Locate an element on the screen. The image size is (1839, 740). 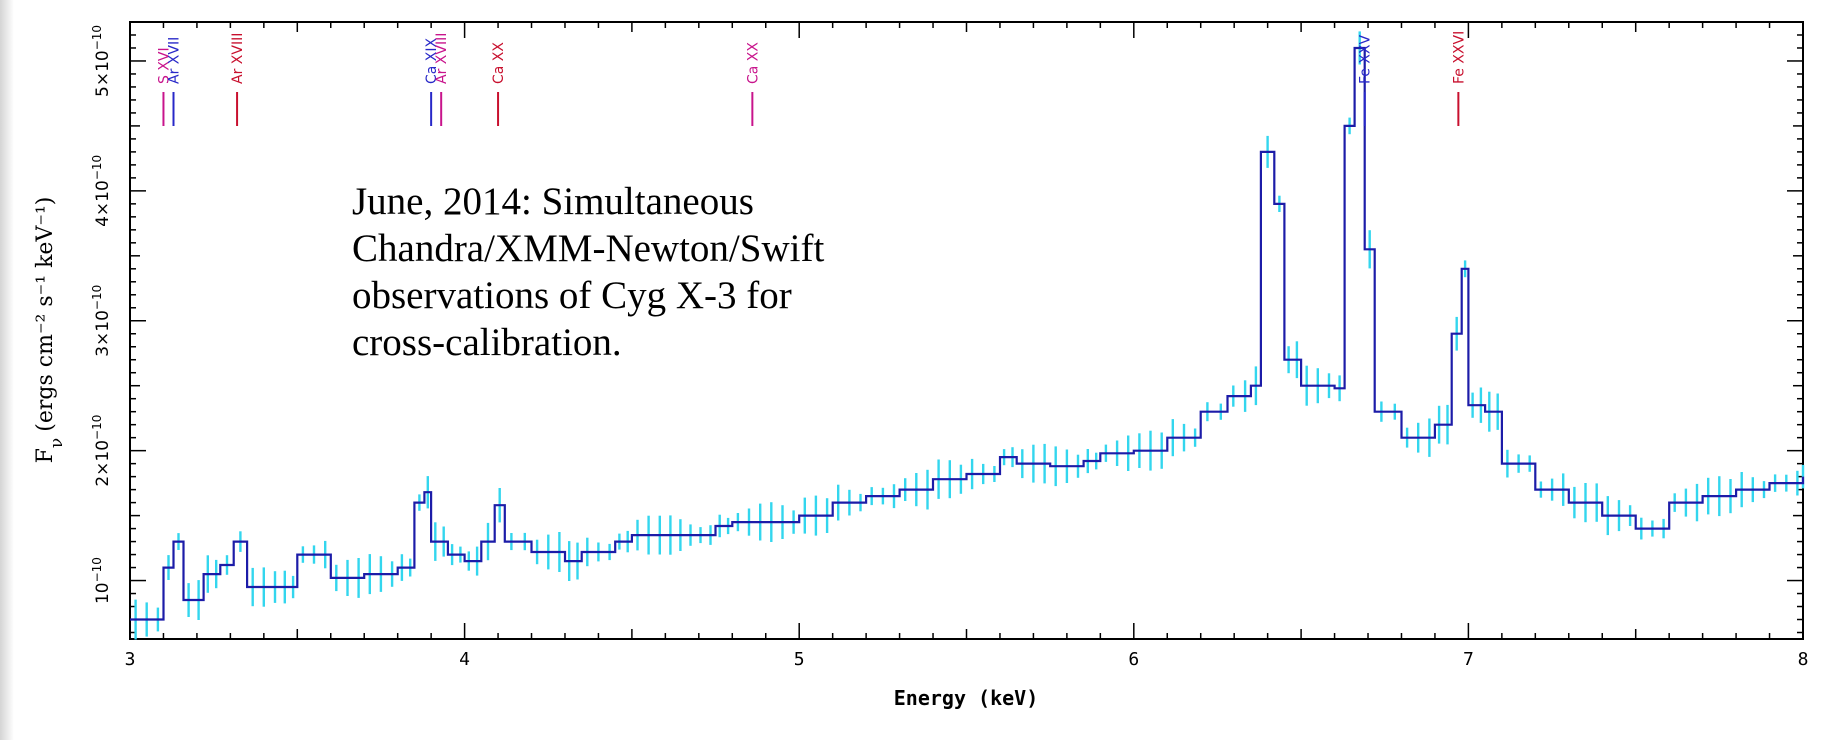
y-tick-mantissa: 3×10 is located at coordinates (103, 333).